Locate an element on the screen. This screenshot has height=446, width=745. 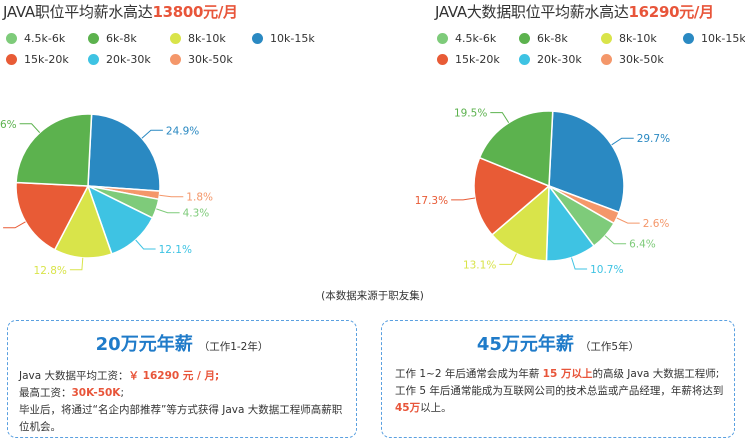
card-line: 45万以上。 is located at coordinates (560, 408).